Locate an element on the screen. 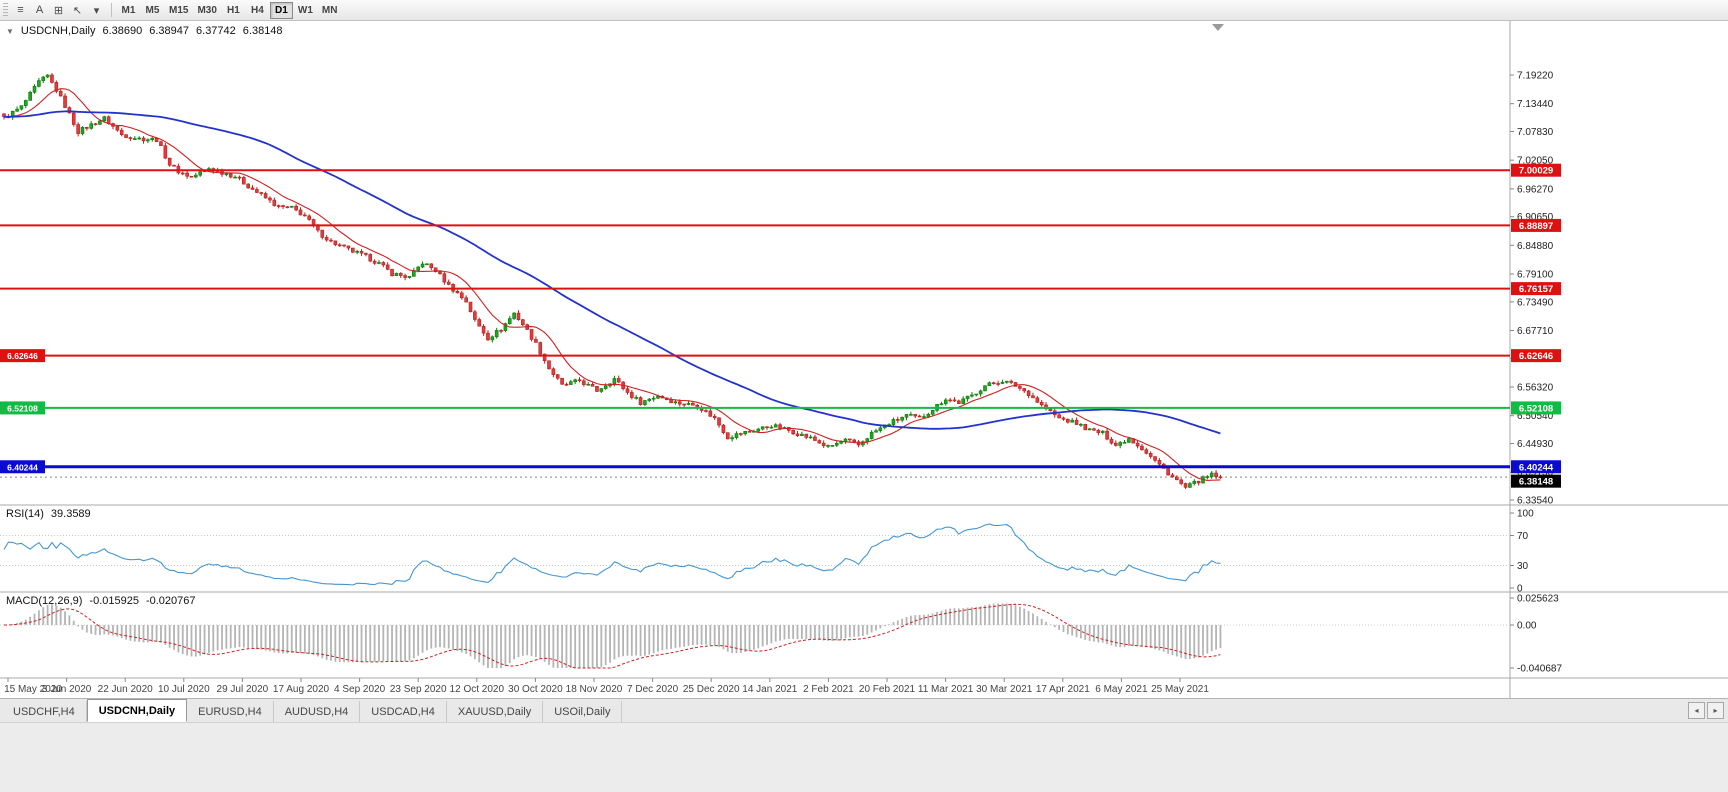 Image resolution: width=1728 pixels, height=792 pixels. svg-text: 17 Aug 2020 is located at coordinates (301, 689).